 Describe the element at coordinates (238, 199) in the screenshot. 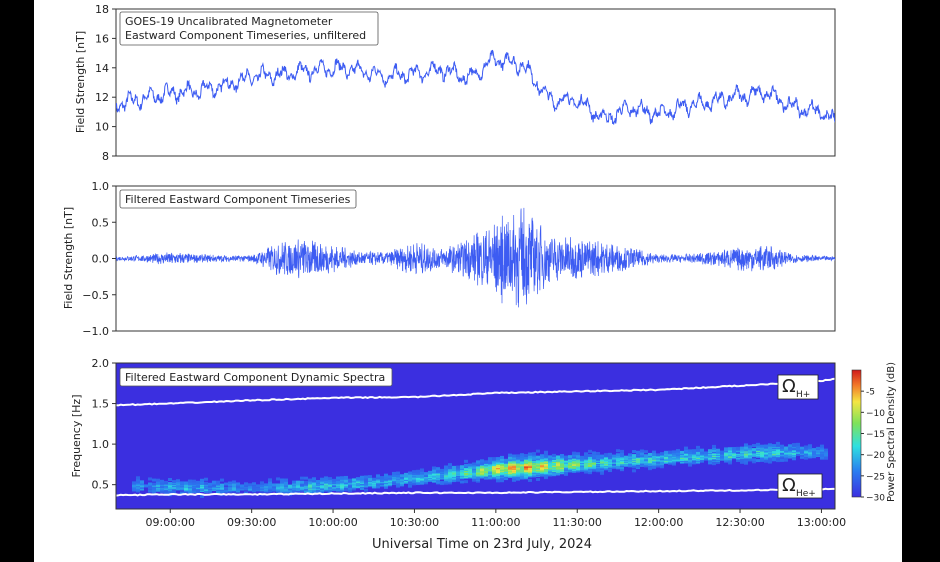

I see `chart-title: Filtered Eastward Component Timeseries` at that location.